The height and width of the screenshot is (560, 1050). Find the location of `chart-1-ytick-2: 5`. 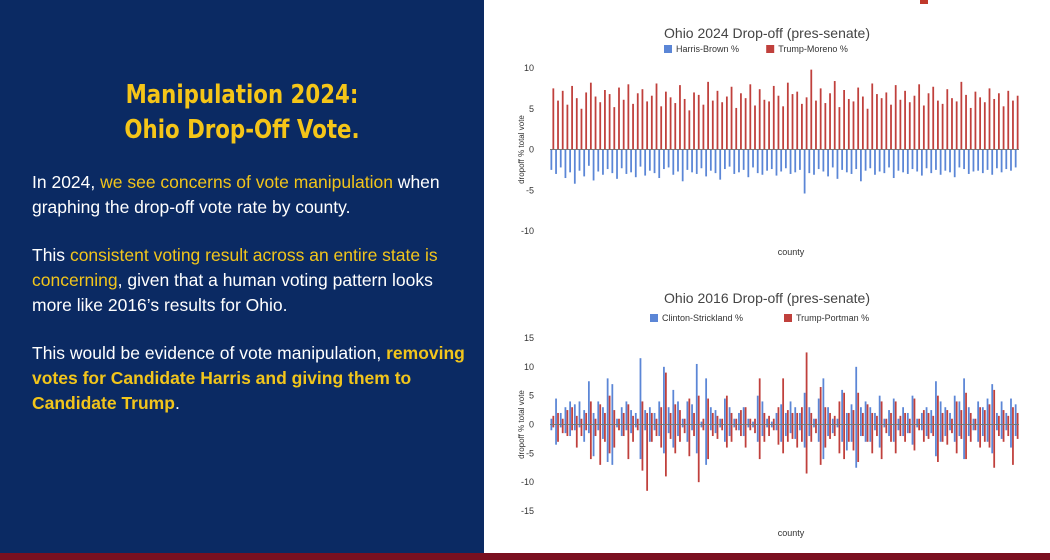

chart-1-ytick-2: 5 is located at coordinates (531, 396).